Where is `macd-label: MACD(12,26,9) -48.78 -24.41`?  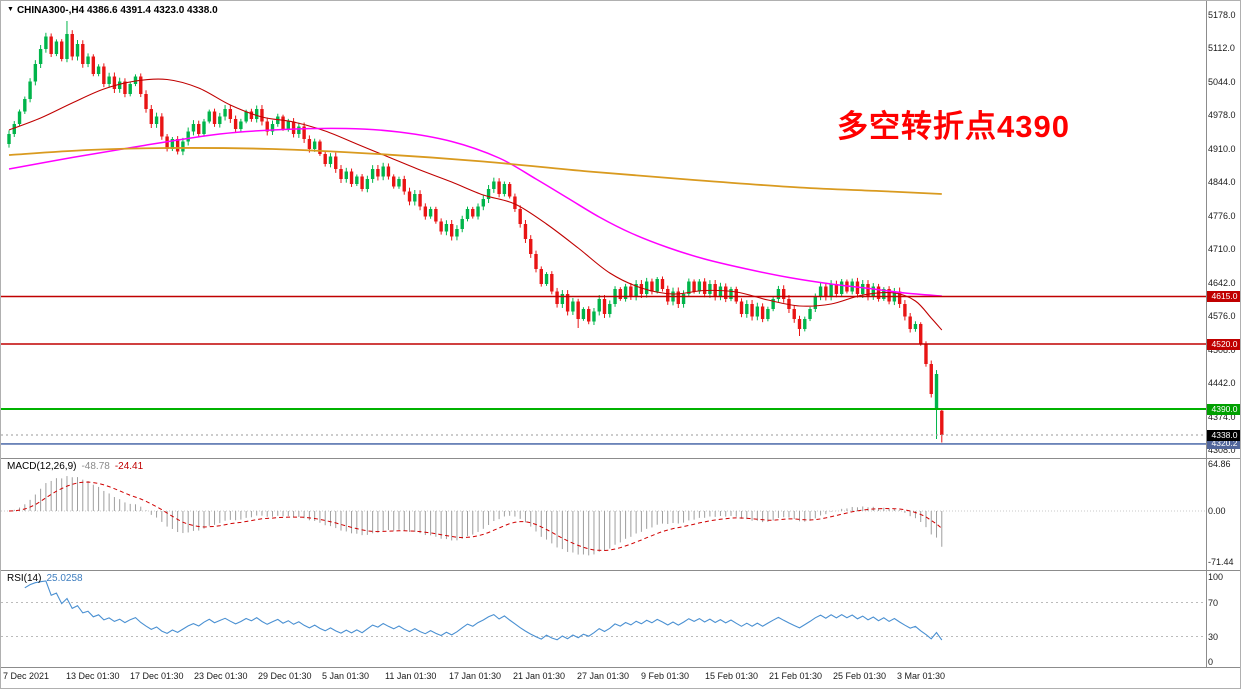
macd-label: MACD(12,26,9) -48.78 -24.41 is located at coordinates (75, 466).